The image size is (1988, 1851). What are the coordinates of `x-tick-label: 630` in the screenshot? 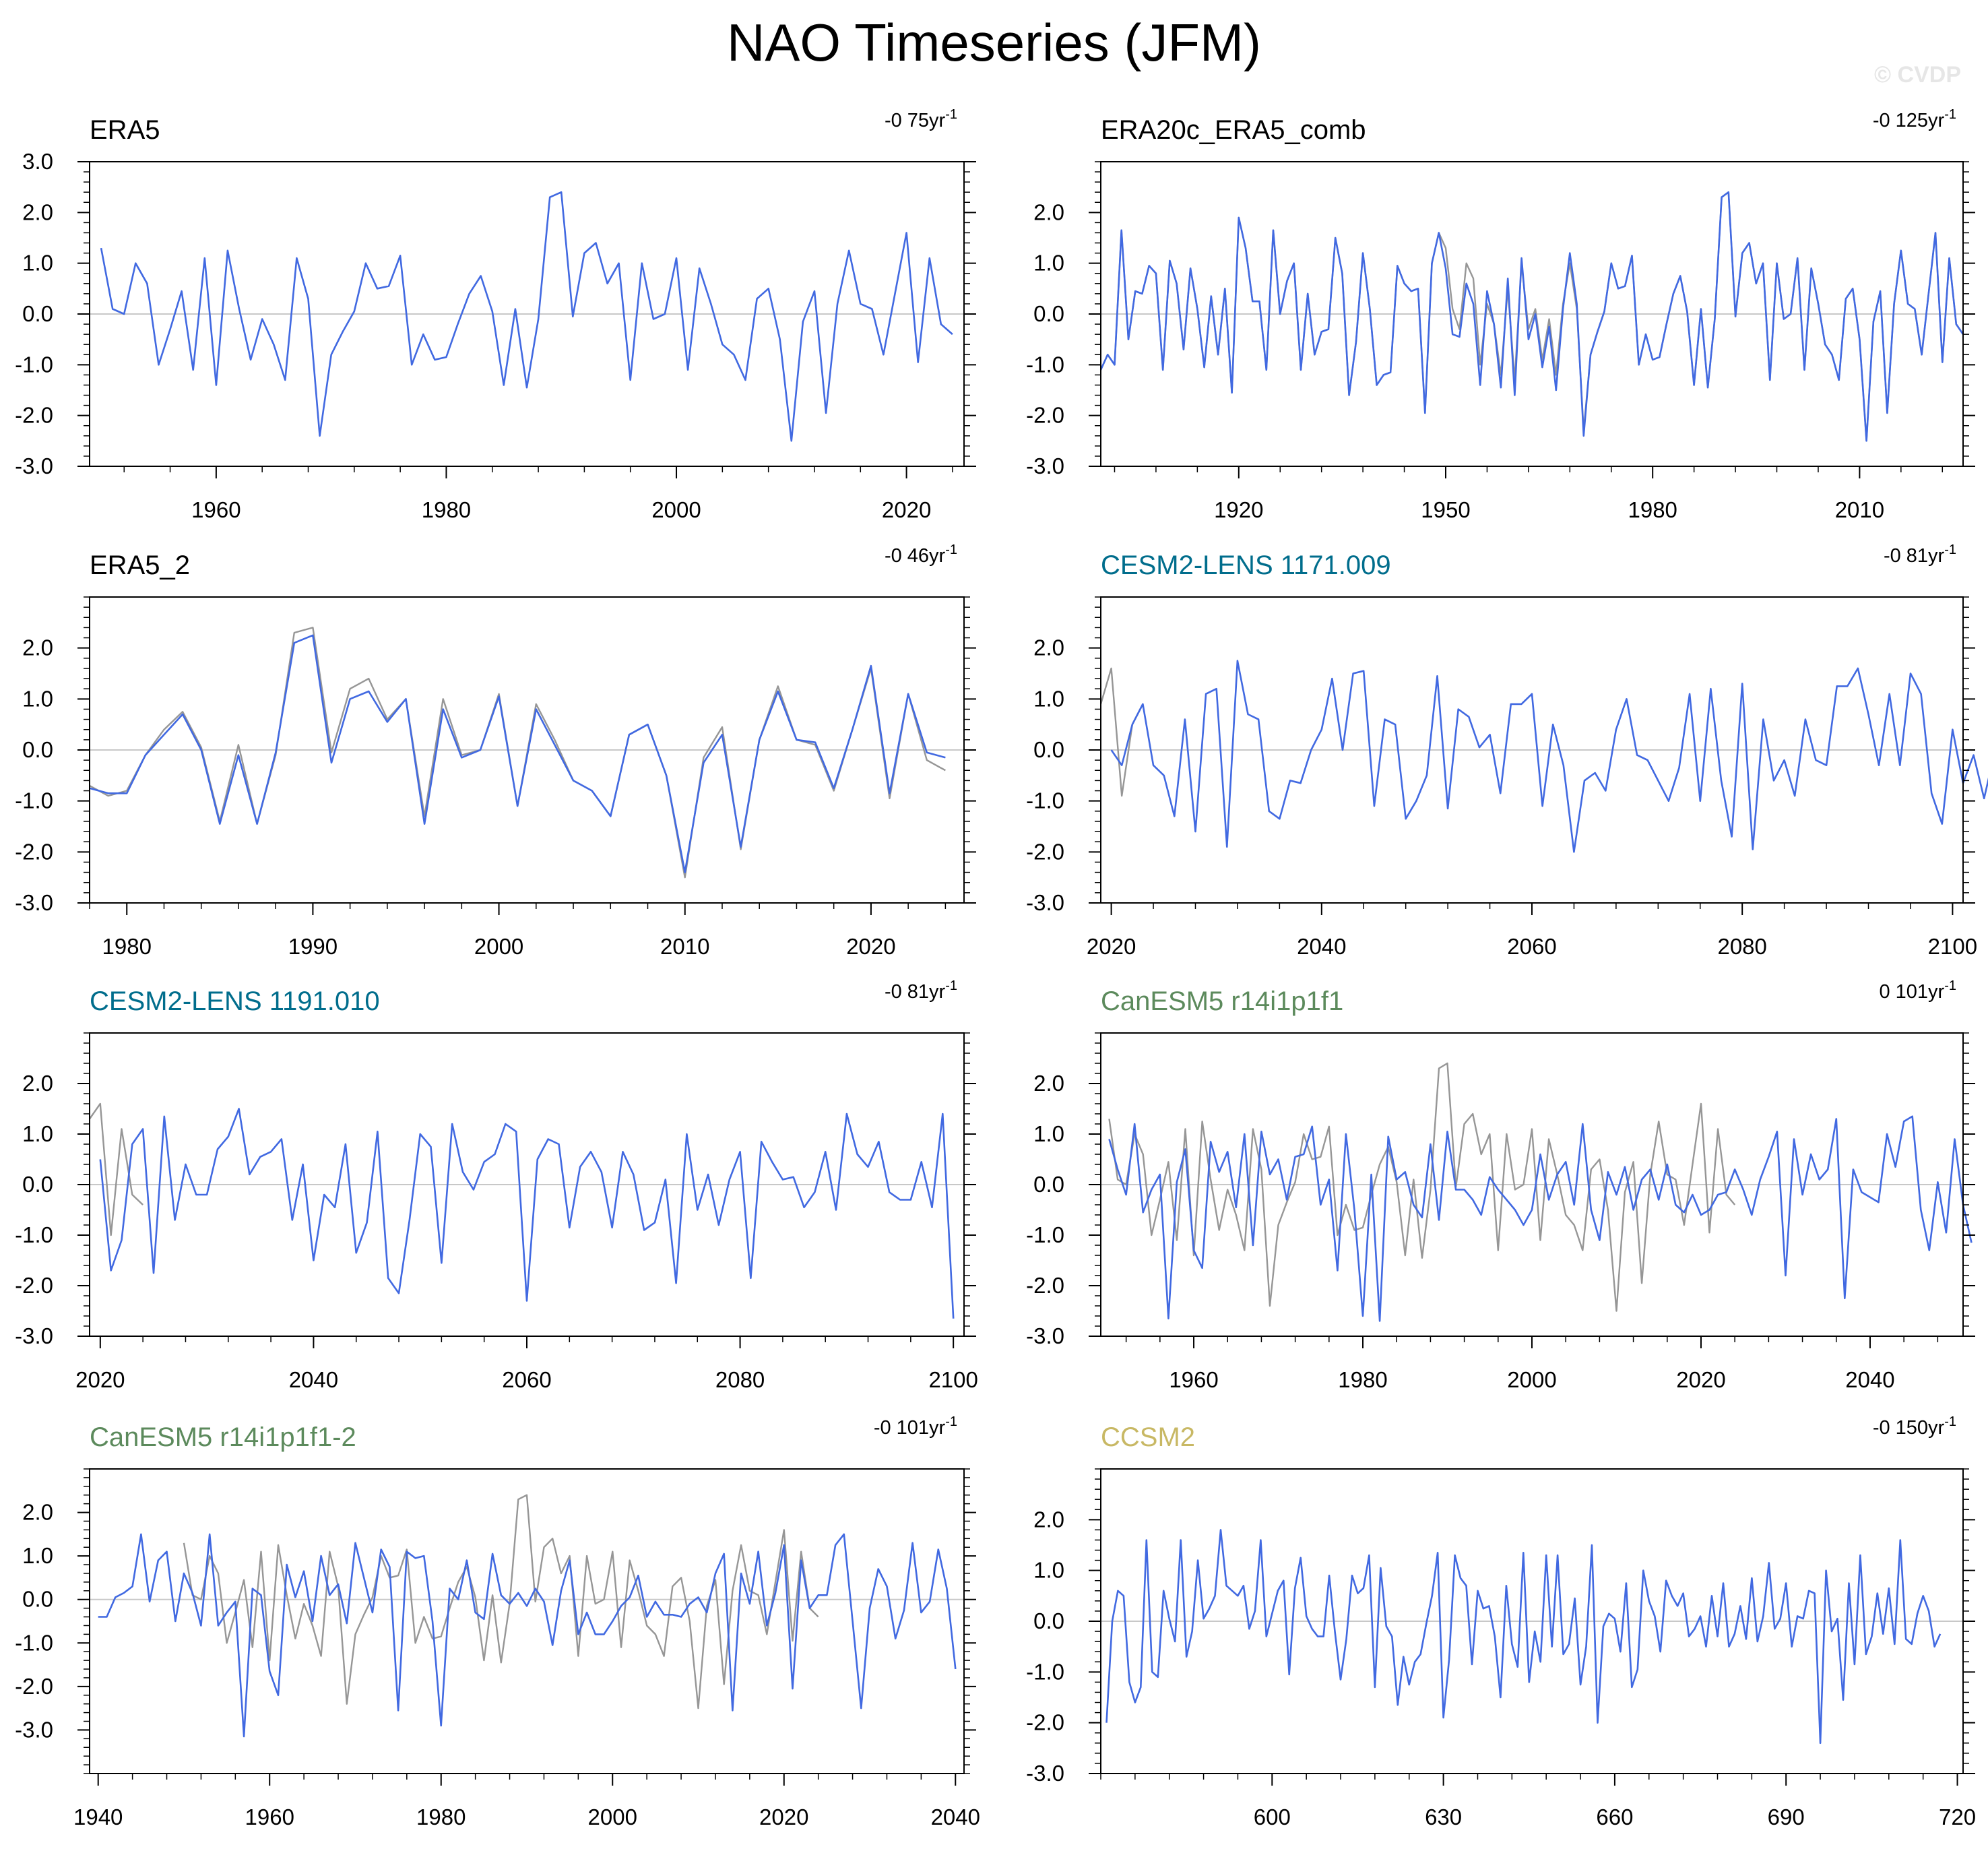 It's located at (1444, 1817).